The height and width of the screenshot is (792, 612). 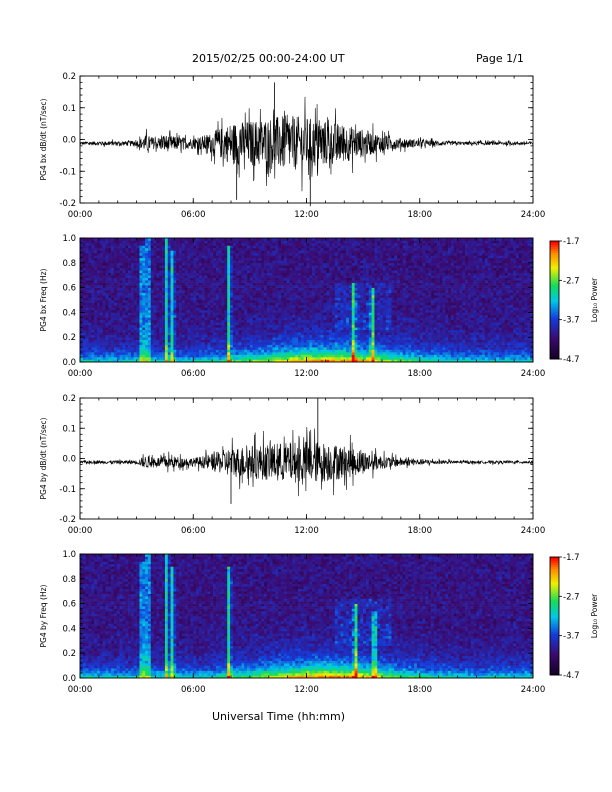 What do you see at coordinates (571, 281) in the screenshot?
I see `panel-1-colorbar-tick: -2.7` at bounding box center [571, 281].